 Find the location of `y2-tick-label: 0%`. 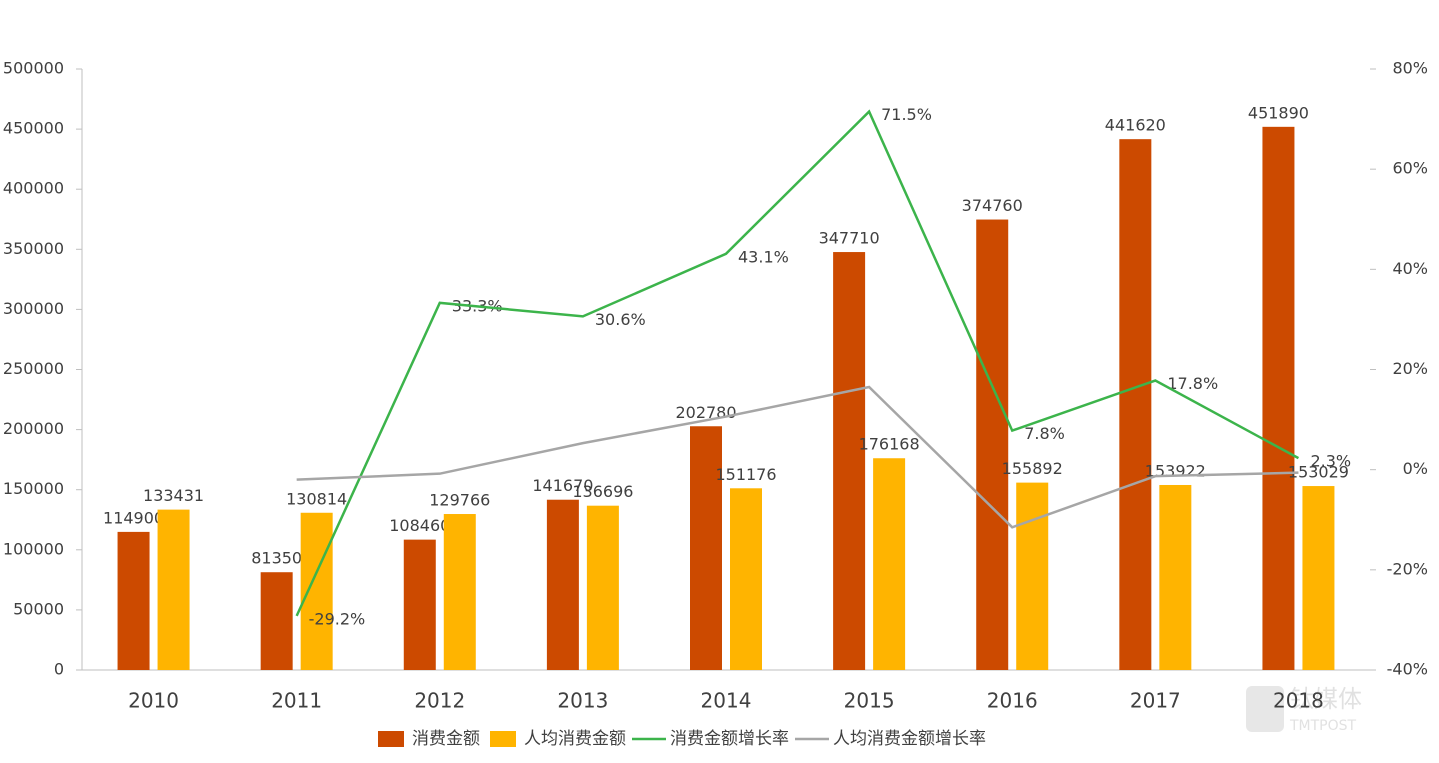

y2-tick-label: 0% is located at coordinates (1415, 468).